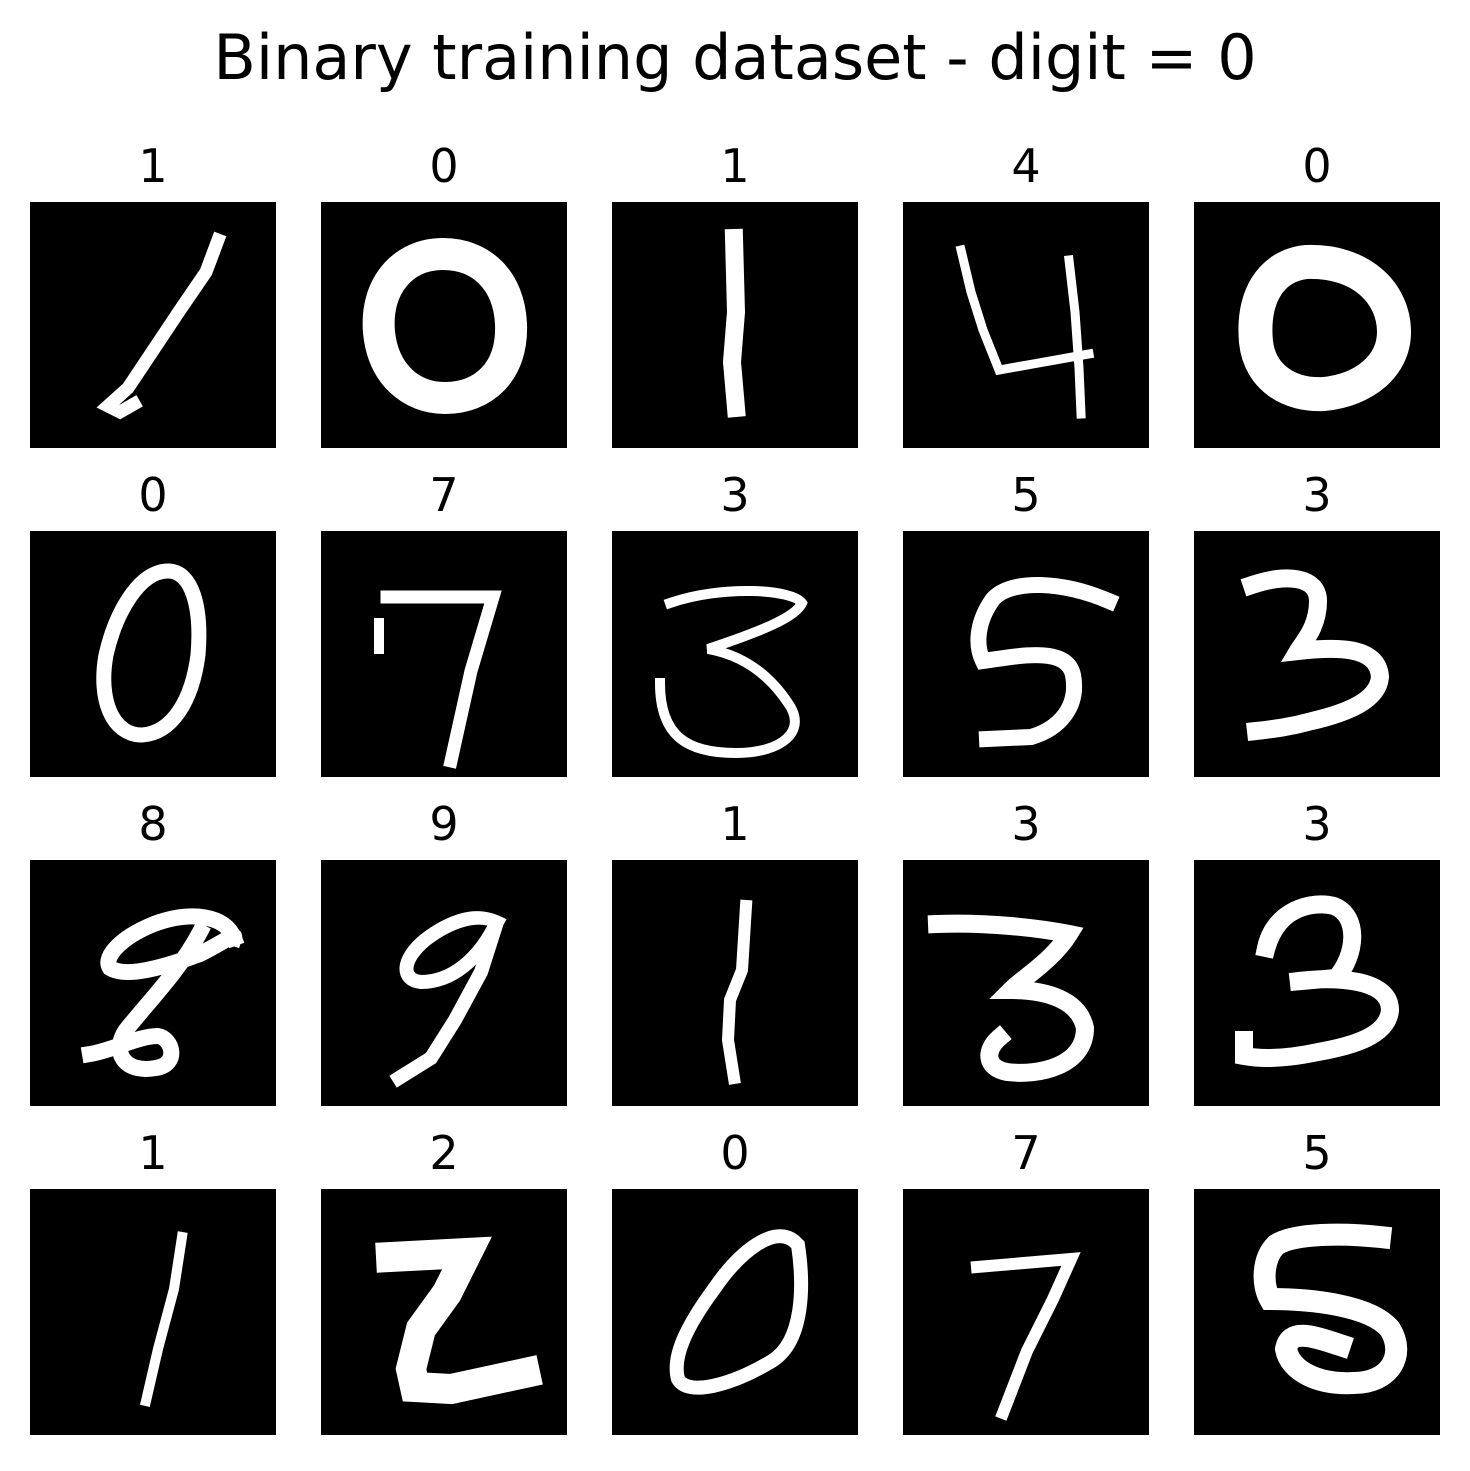  I want to click on sample-cell: 4, so click(1026, 293).